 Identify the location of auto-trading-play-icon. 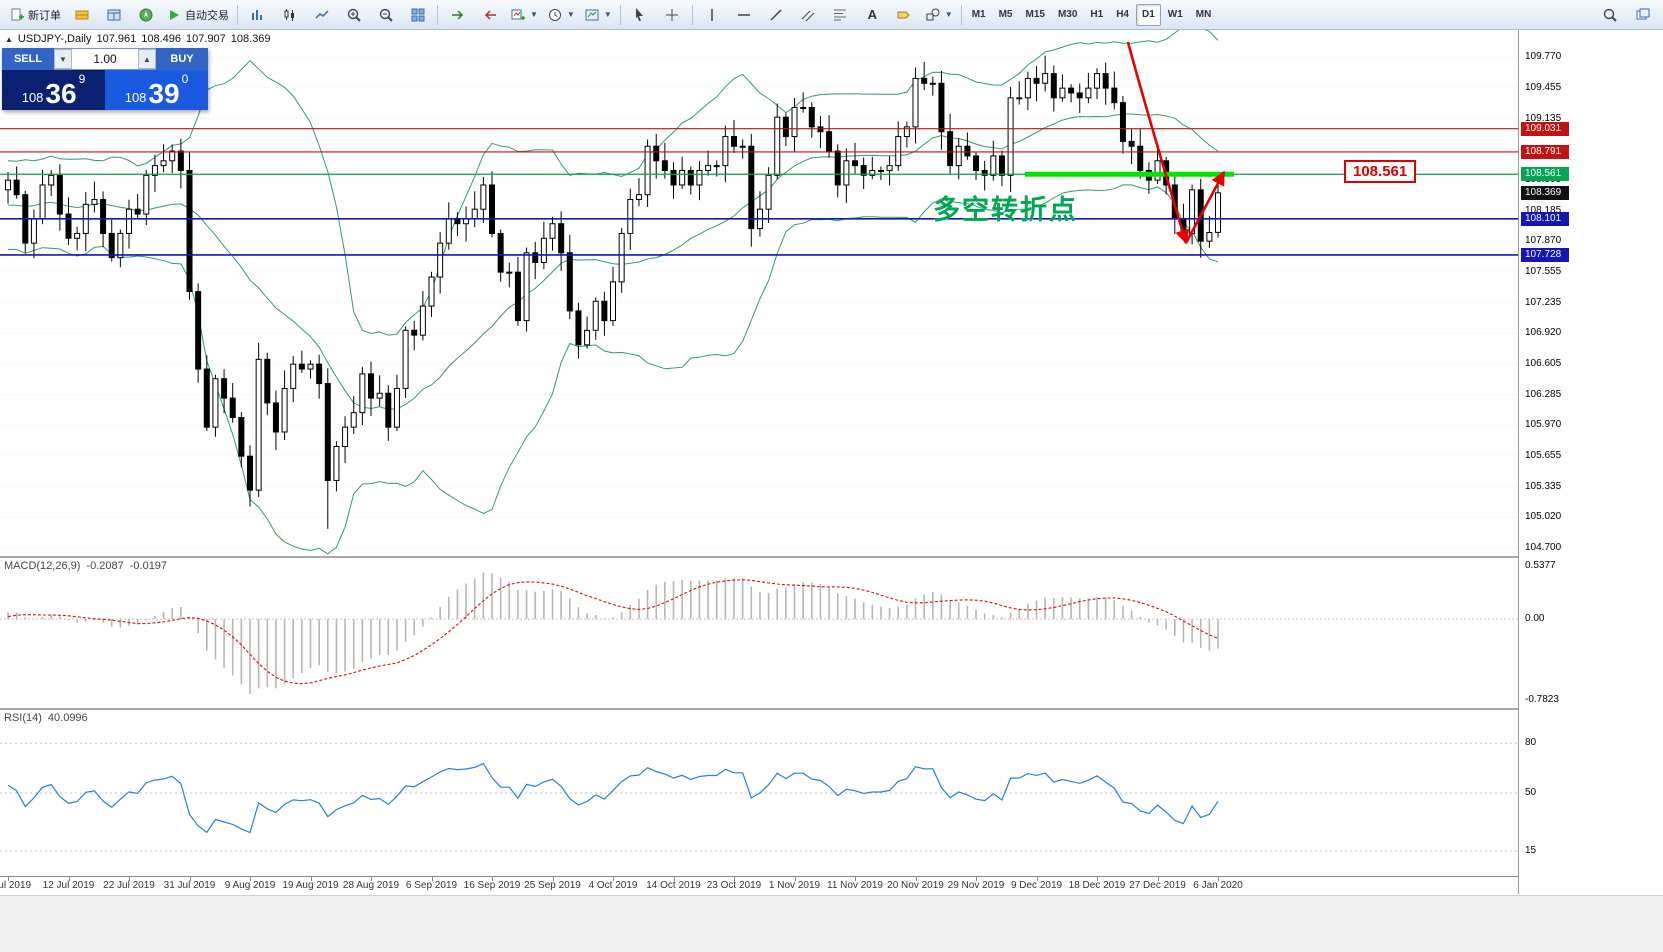
(174, 14).